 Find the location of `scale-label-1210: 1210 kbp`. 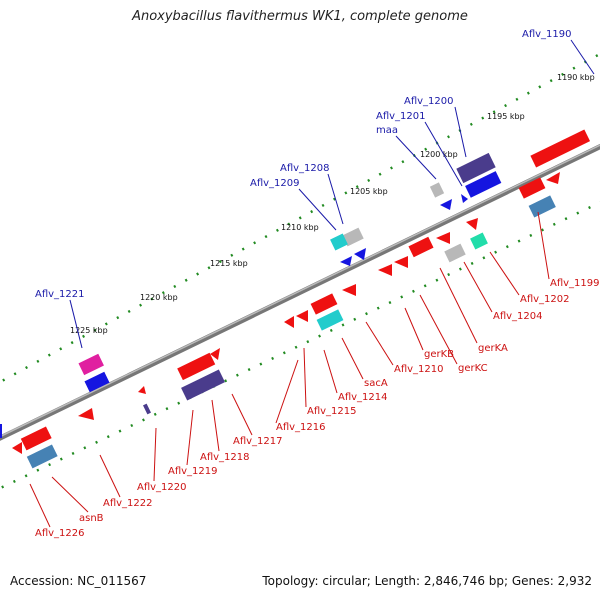

scale-label-1210: 1210 kbp is located at coordinates (300, 227).